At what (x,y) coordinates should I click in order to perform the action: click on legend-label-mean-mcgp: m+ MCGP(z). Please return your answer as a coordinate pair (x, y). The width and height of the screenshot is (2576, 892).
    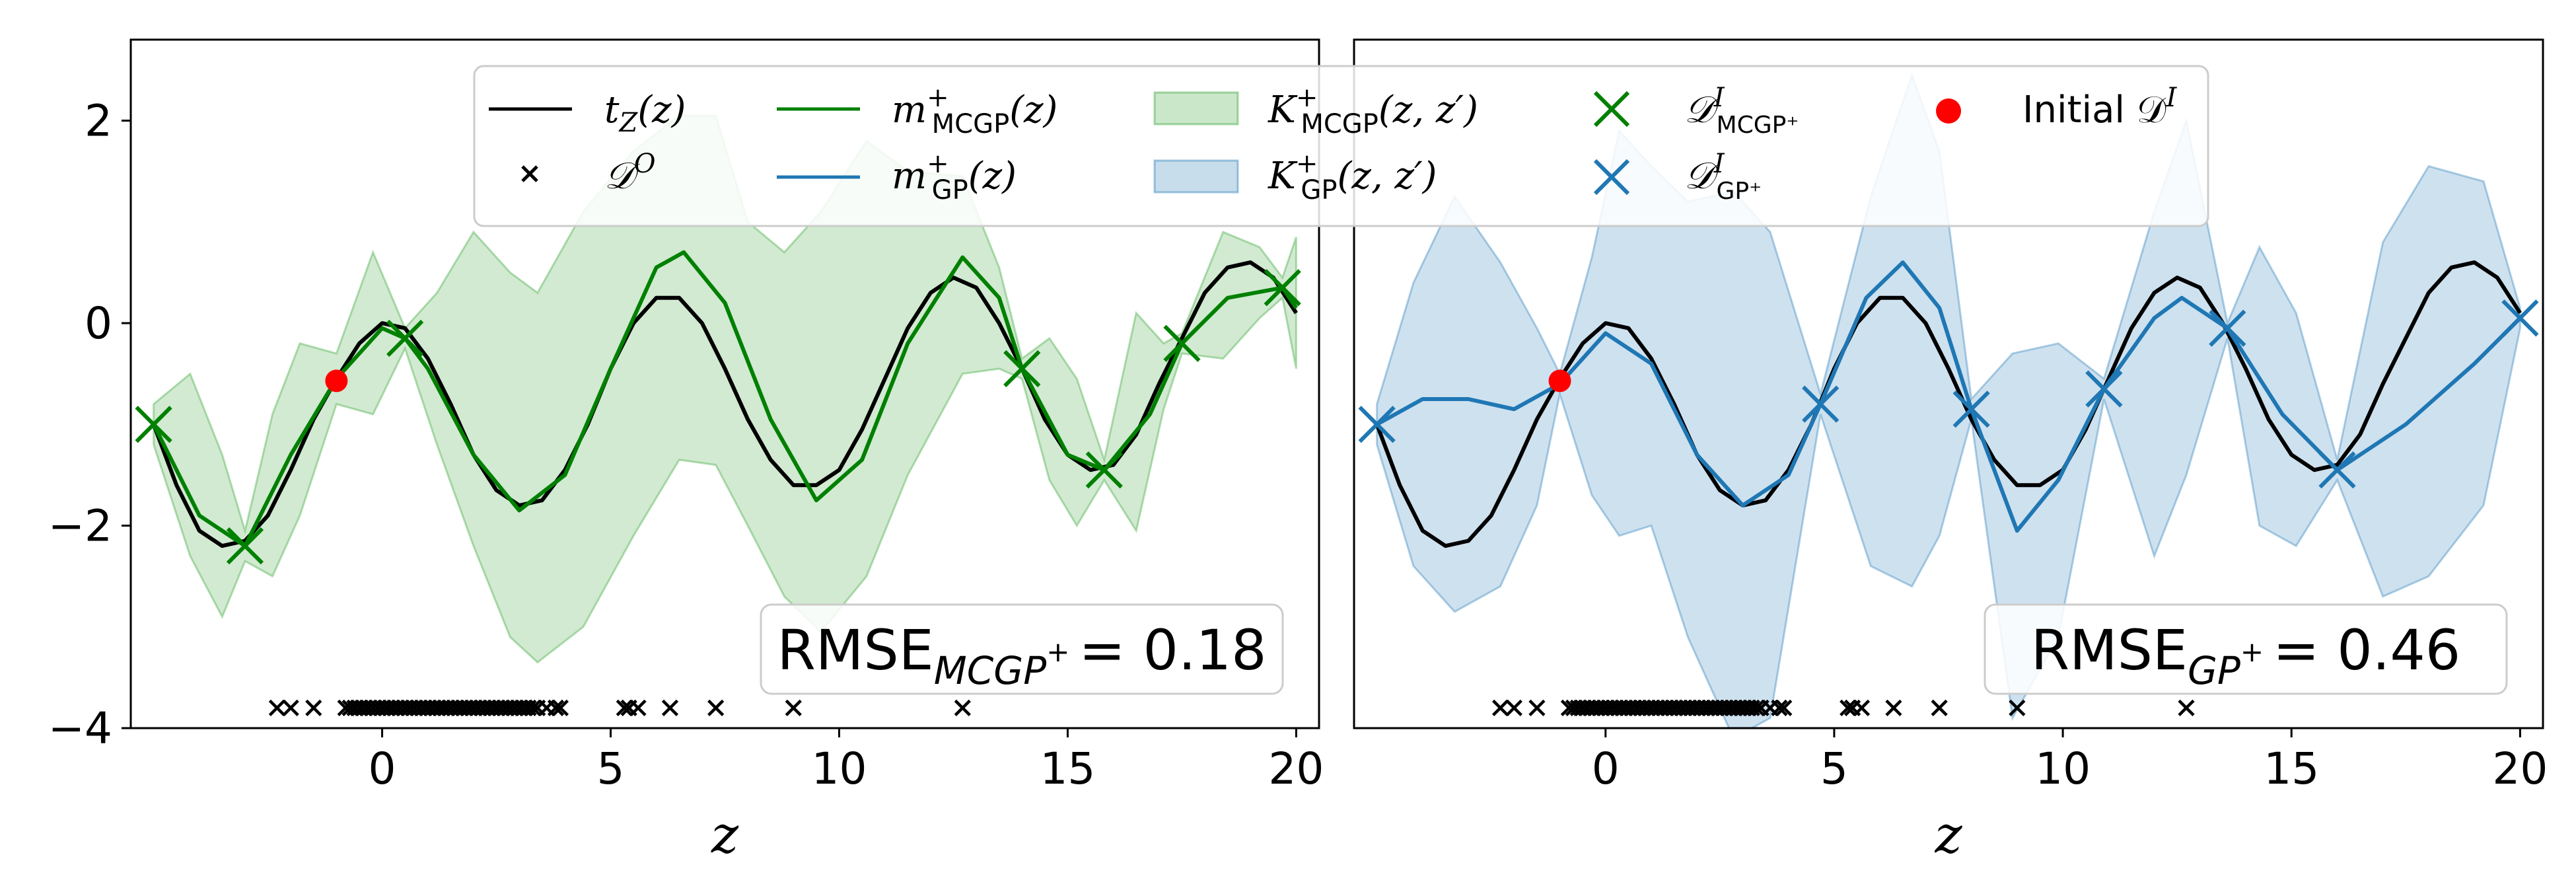
    Looking at the image, I should click on (975, 111).